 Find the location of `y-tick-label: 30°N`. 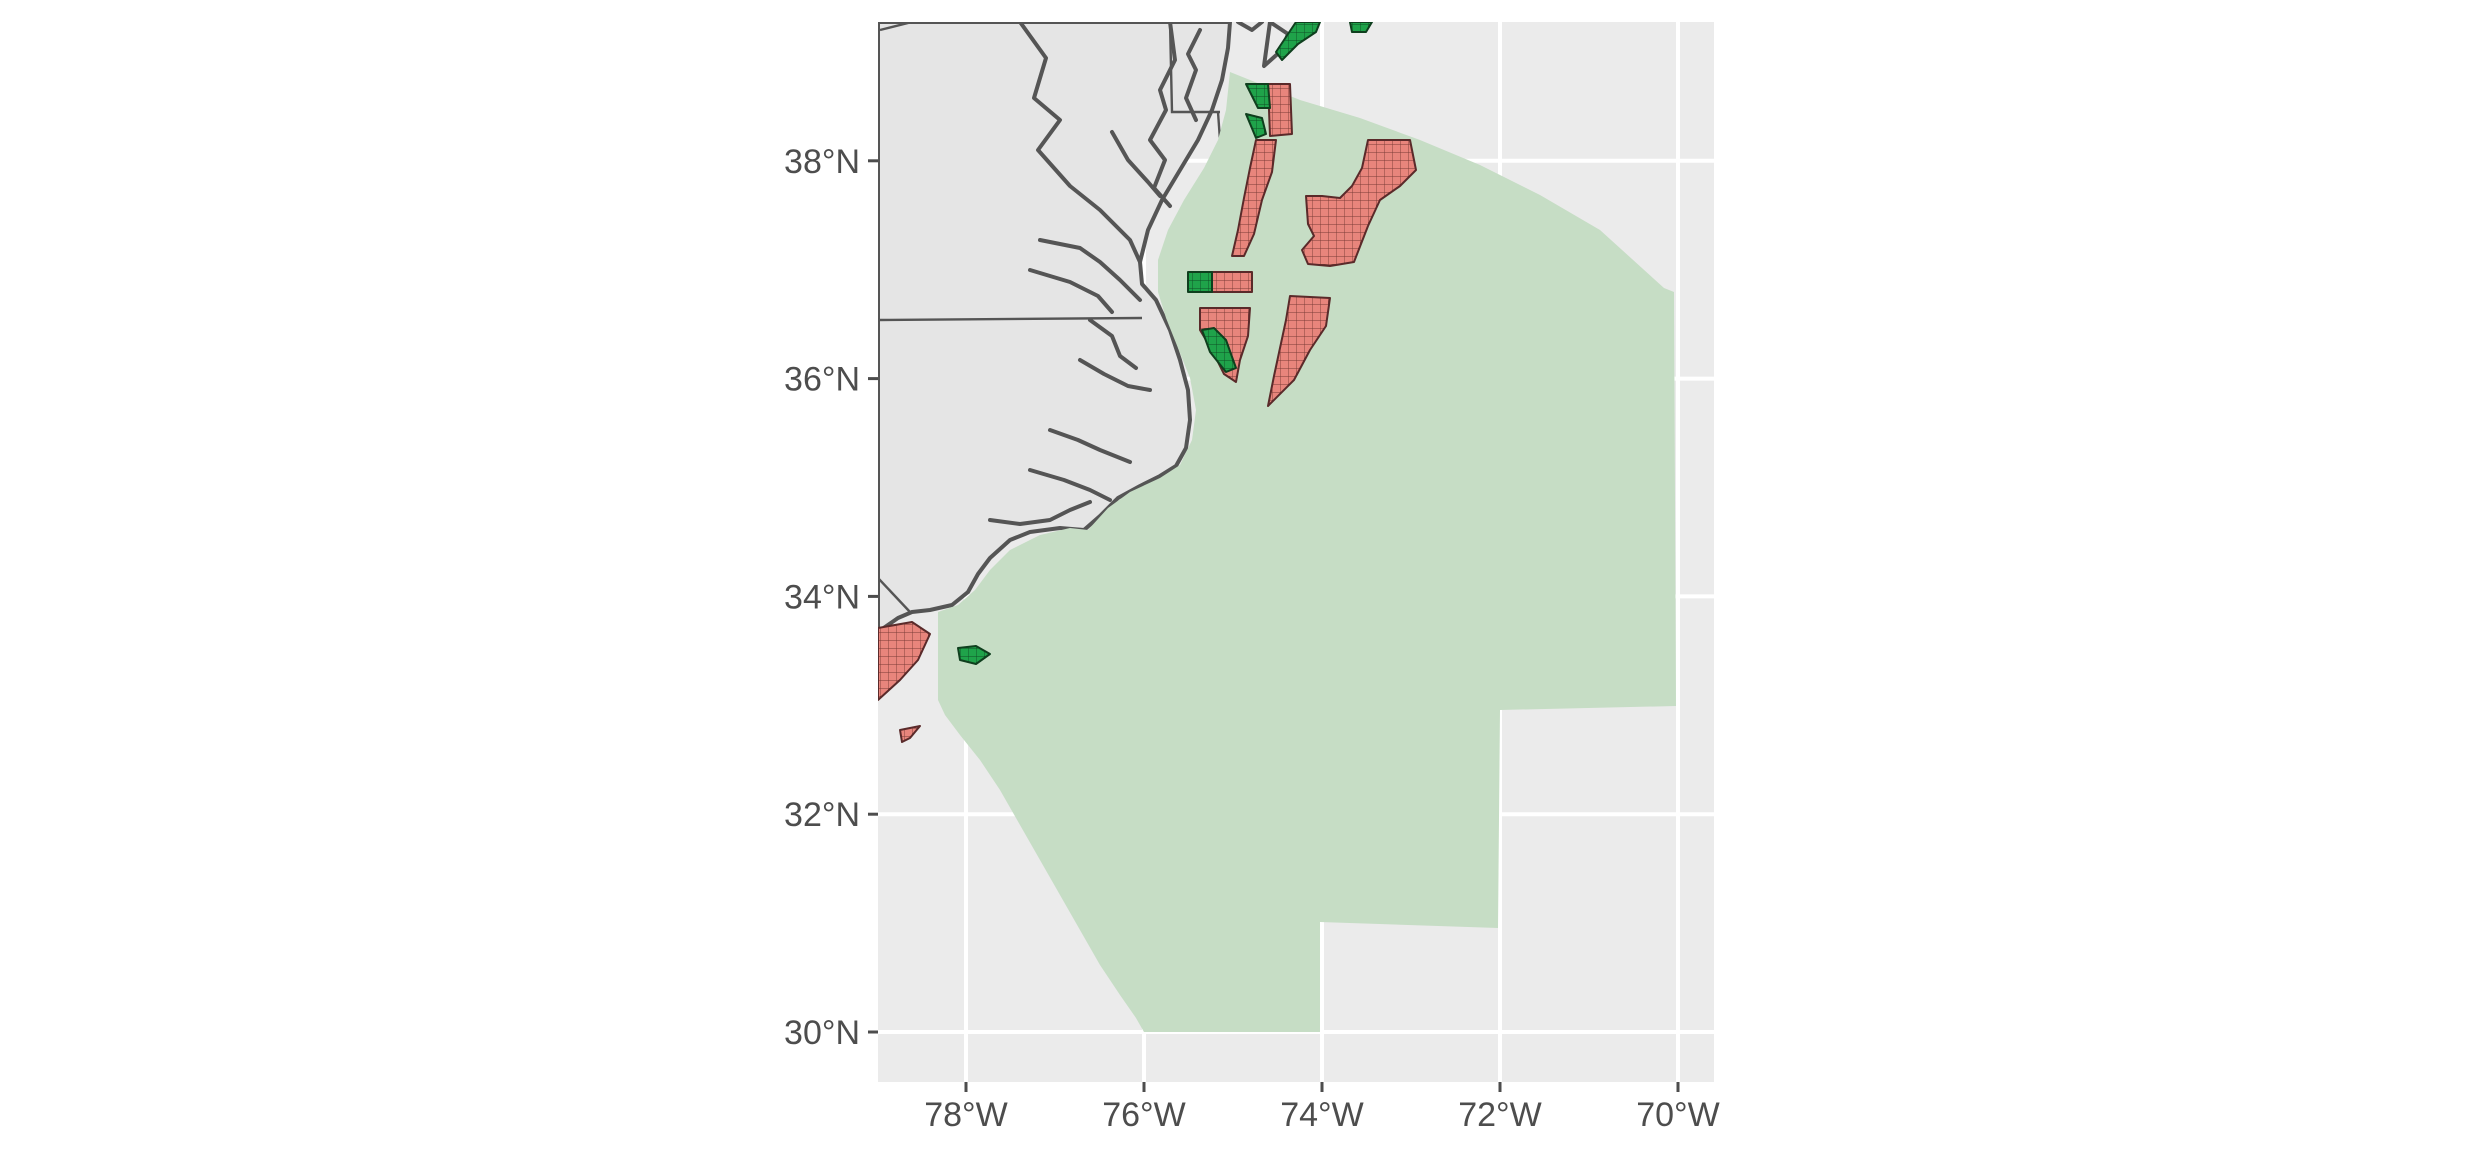

y-tick-label: 30°N is located at coordinates (822, 1033).